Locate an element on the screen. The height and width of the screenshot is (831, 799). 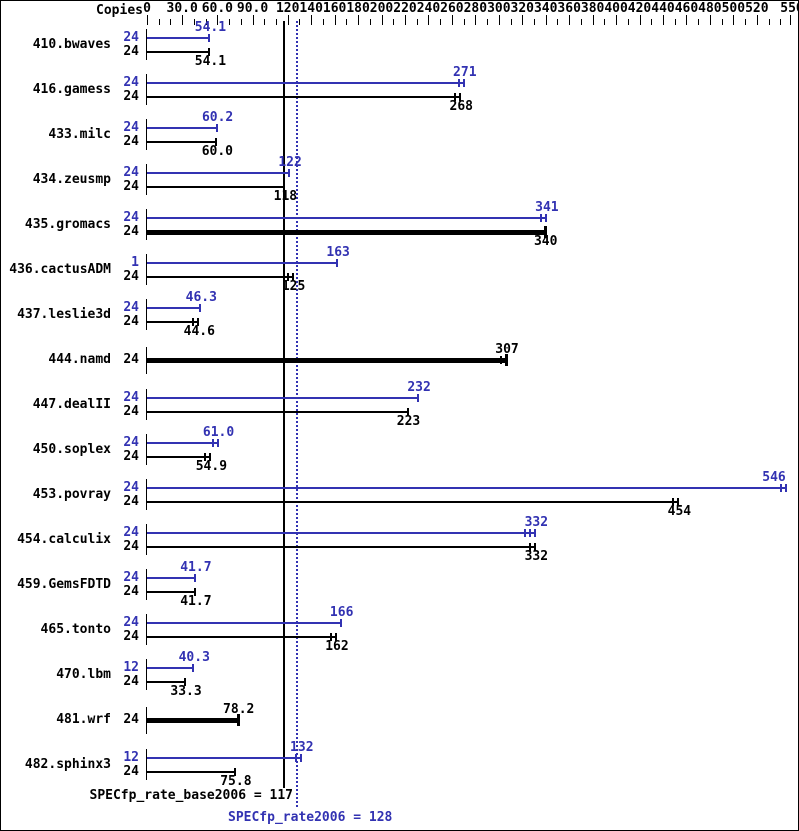
bar-value-label: 41.7 is located at coordinates (196, 567).